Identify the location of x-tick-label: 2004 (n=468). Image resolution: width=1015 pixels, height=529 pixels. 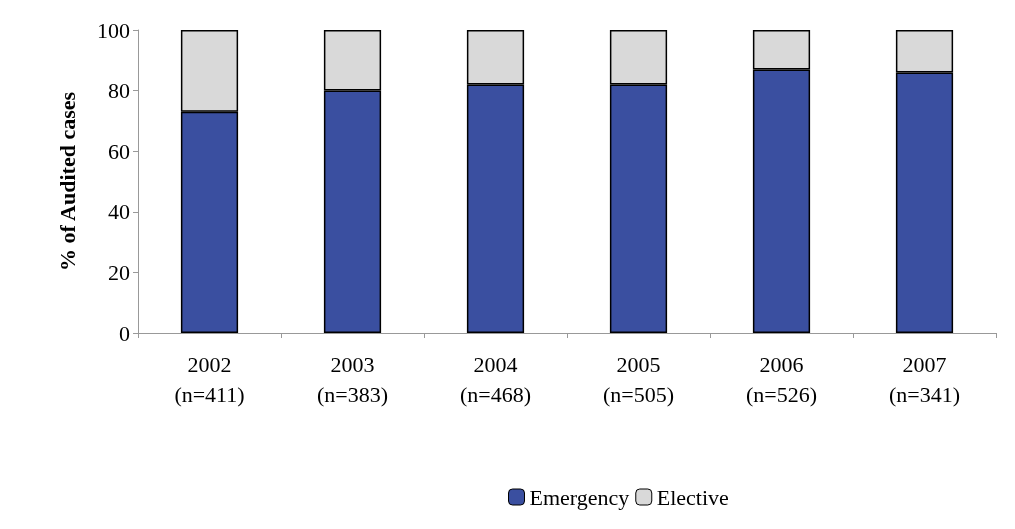
(495, 379).